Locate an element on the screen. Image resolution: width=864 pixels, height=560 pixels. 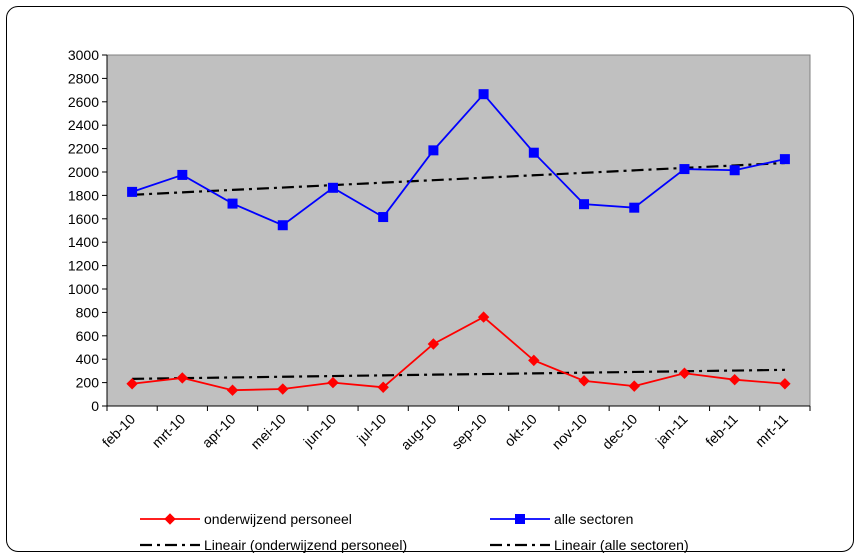
legend-item: alle sectoren is located at coordinates (561, 519).